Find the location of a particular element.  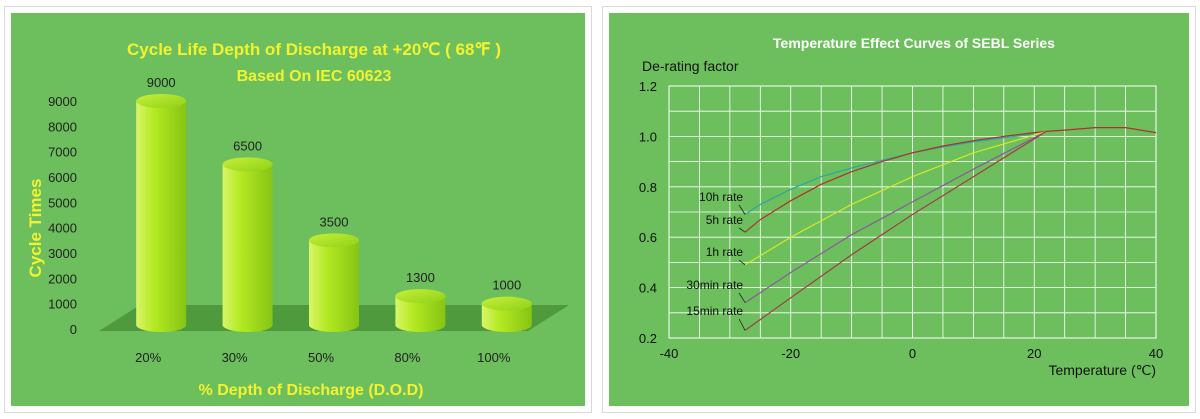

y-tick-label: 0.4 is located at coordinates (648, 288).